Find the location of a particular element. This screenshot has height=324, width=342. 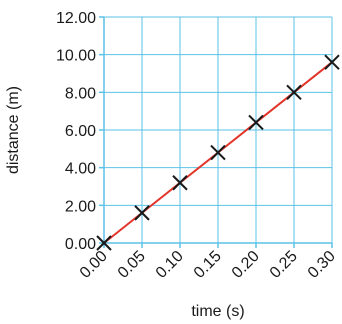

x-tick-labels: 0.00 0.05 0.10 0.15 0.20 0.25 0.30 is located at coordinates (208, 265).